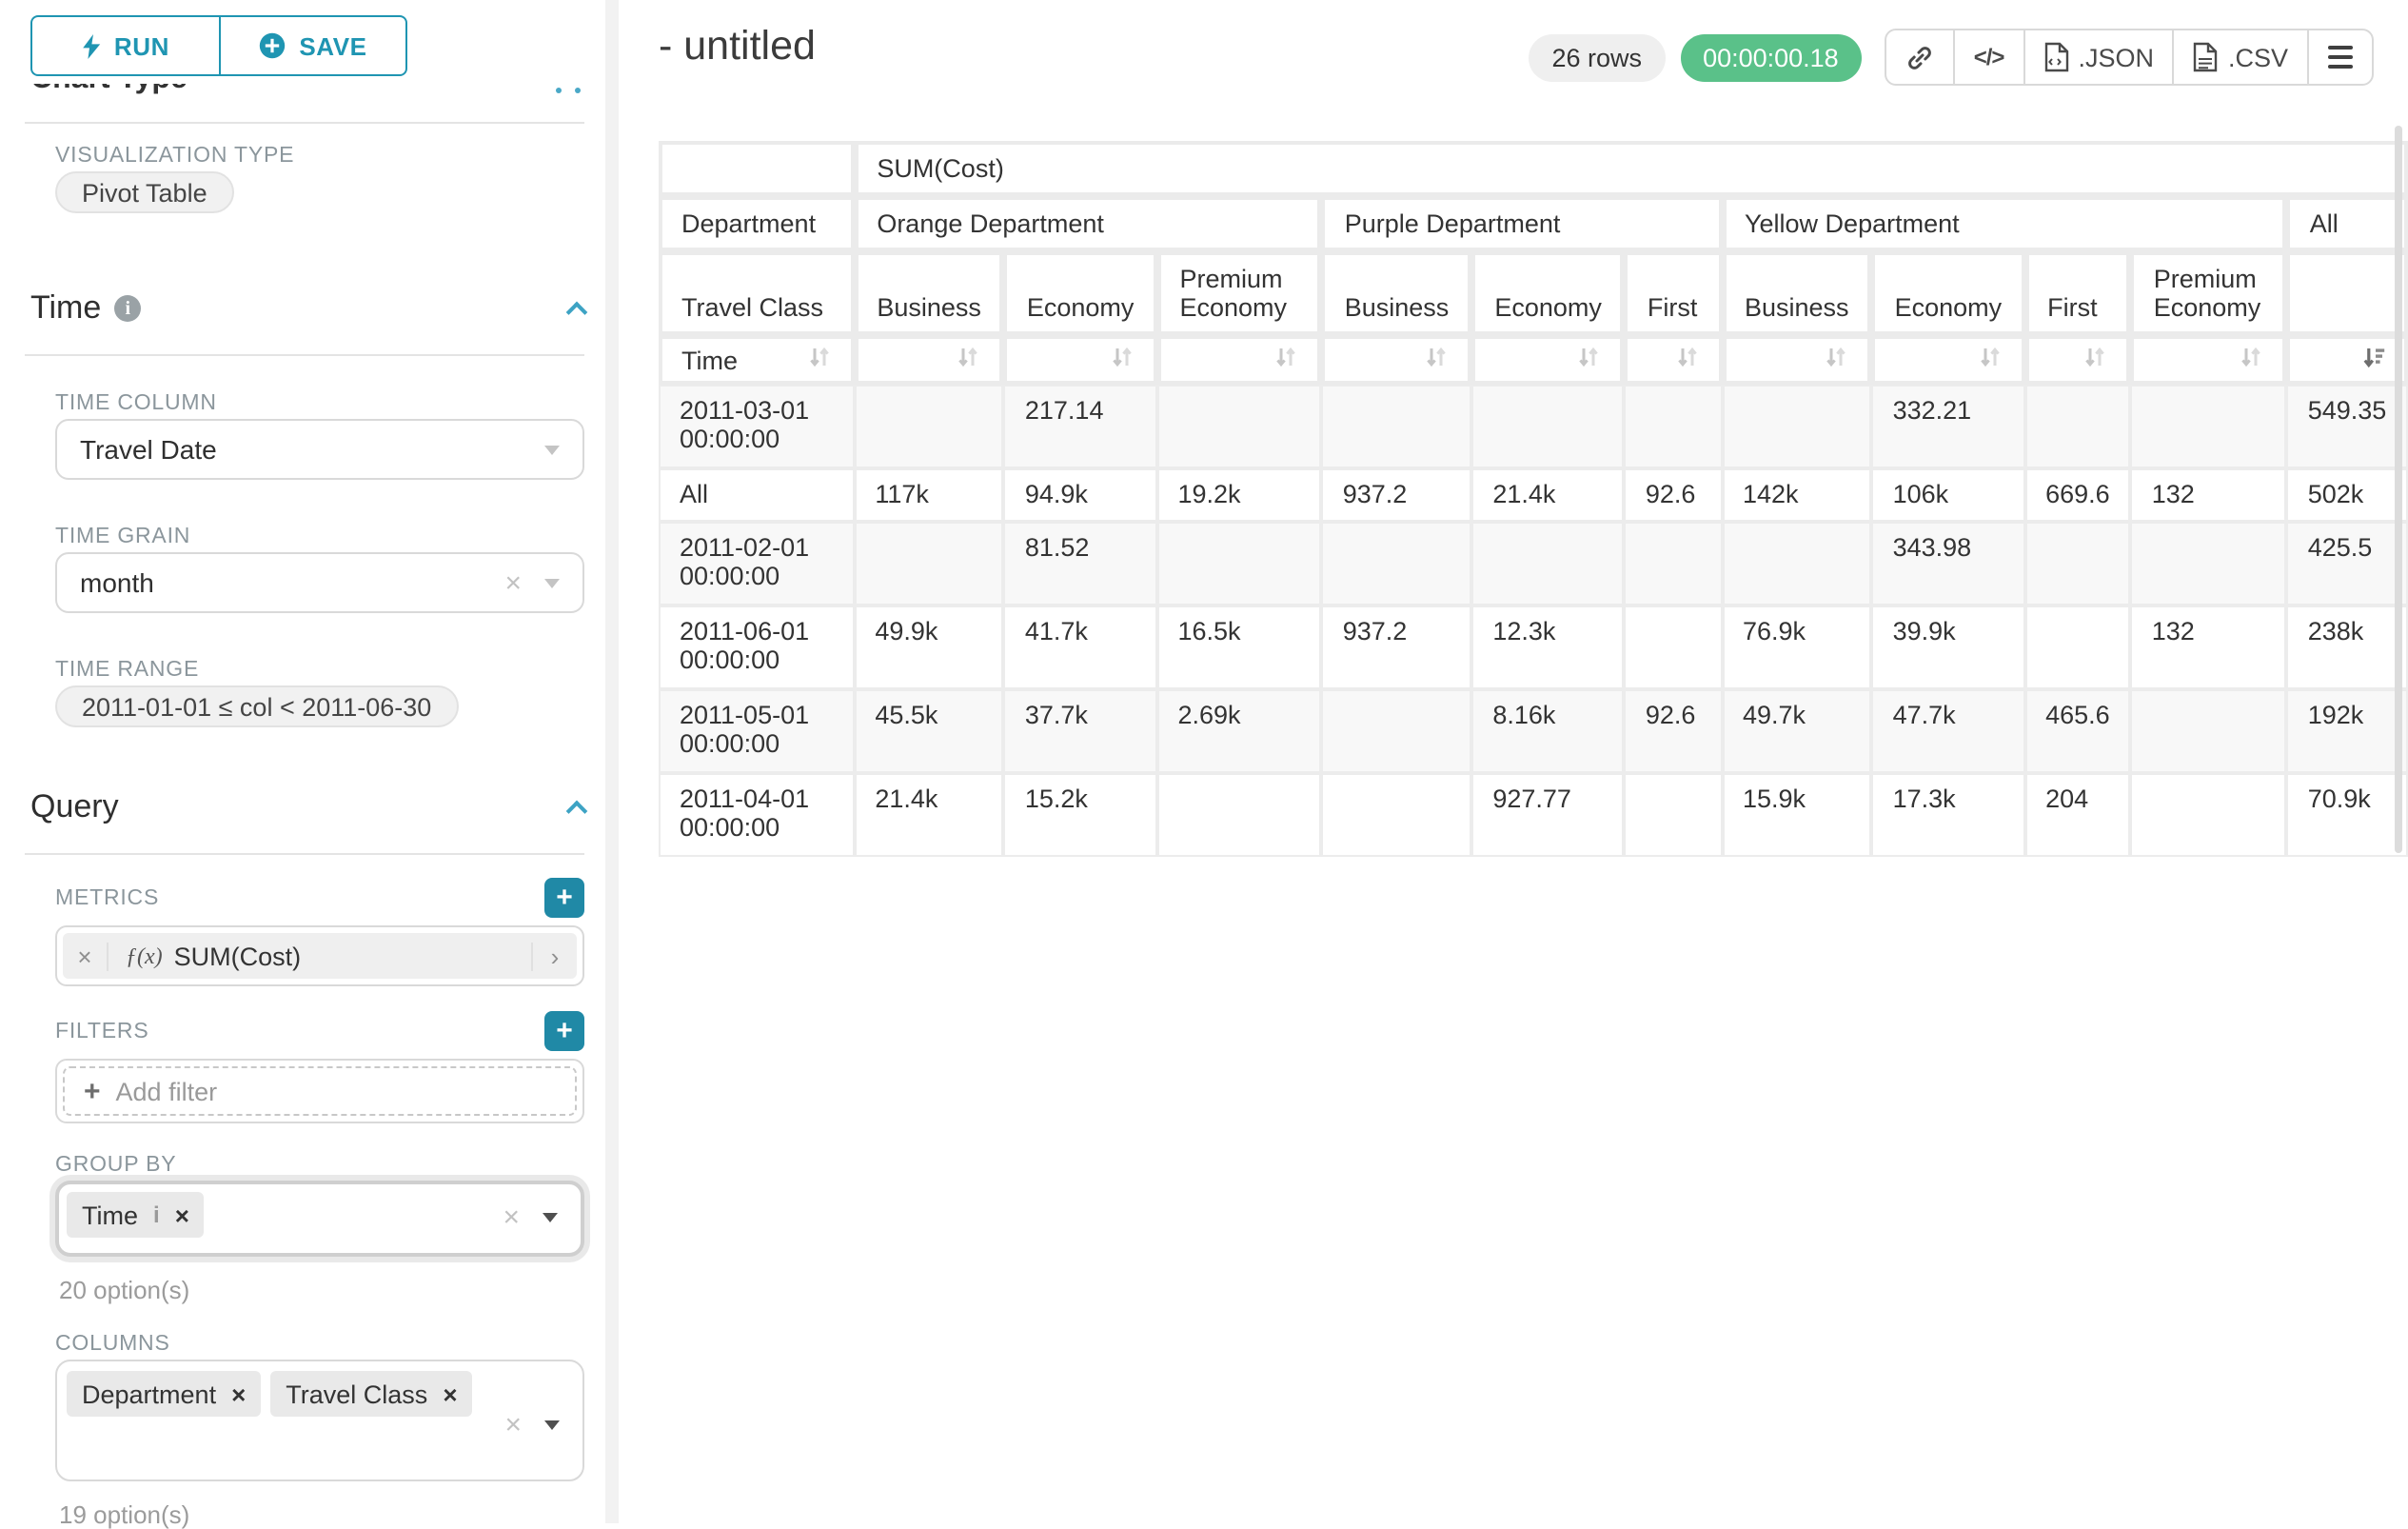 This screenshot has width=2408, height=1529. Describe the element at coordinates (107, 898) in the screenshot. I see `metrics-label: METRICS` at that location.